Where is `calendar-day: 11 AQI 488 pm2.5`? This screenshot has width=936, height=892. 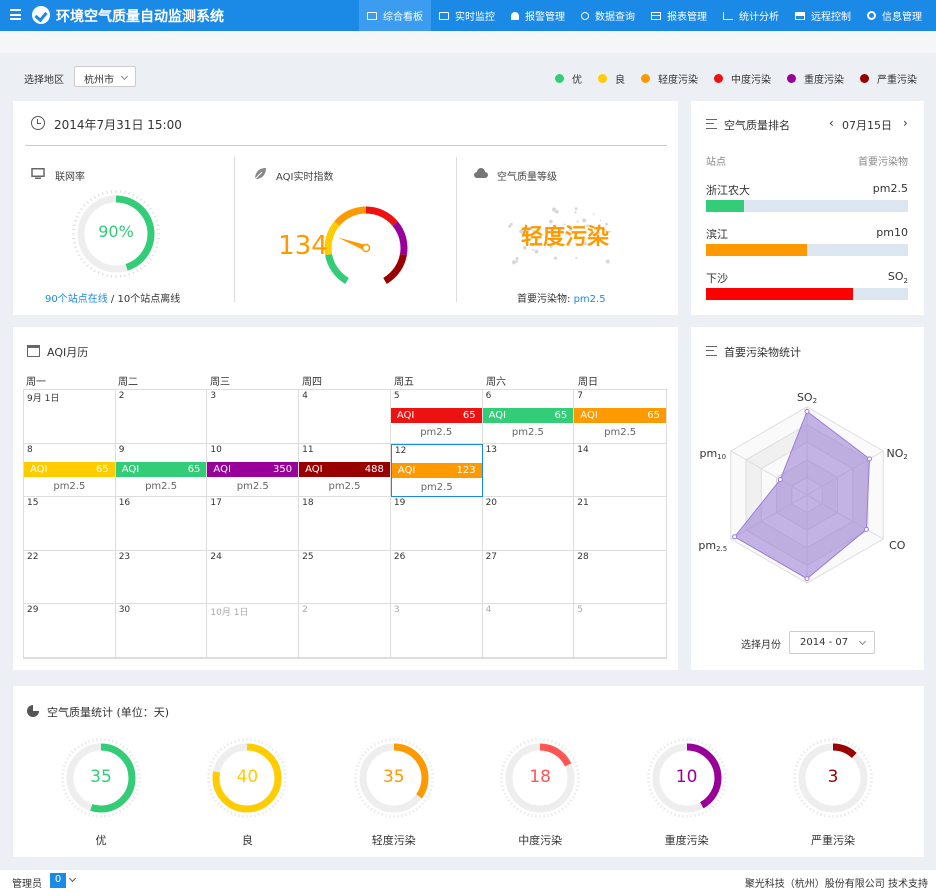 calendar-day: 11 AQI 488 pm2.5 is located at coordinates (345, 470).